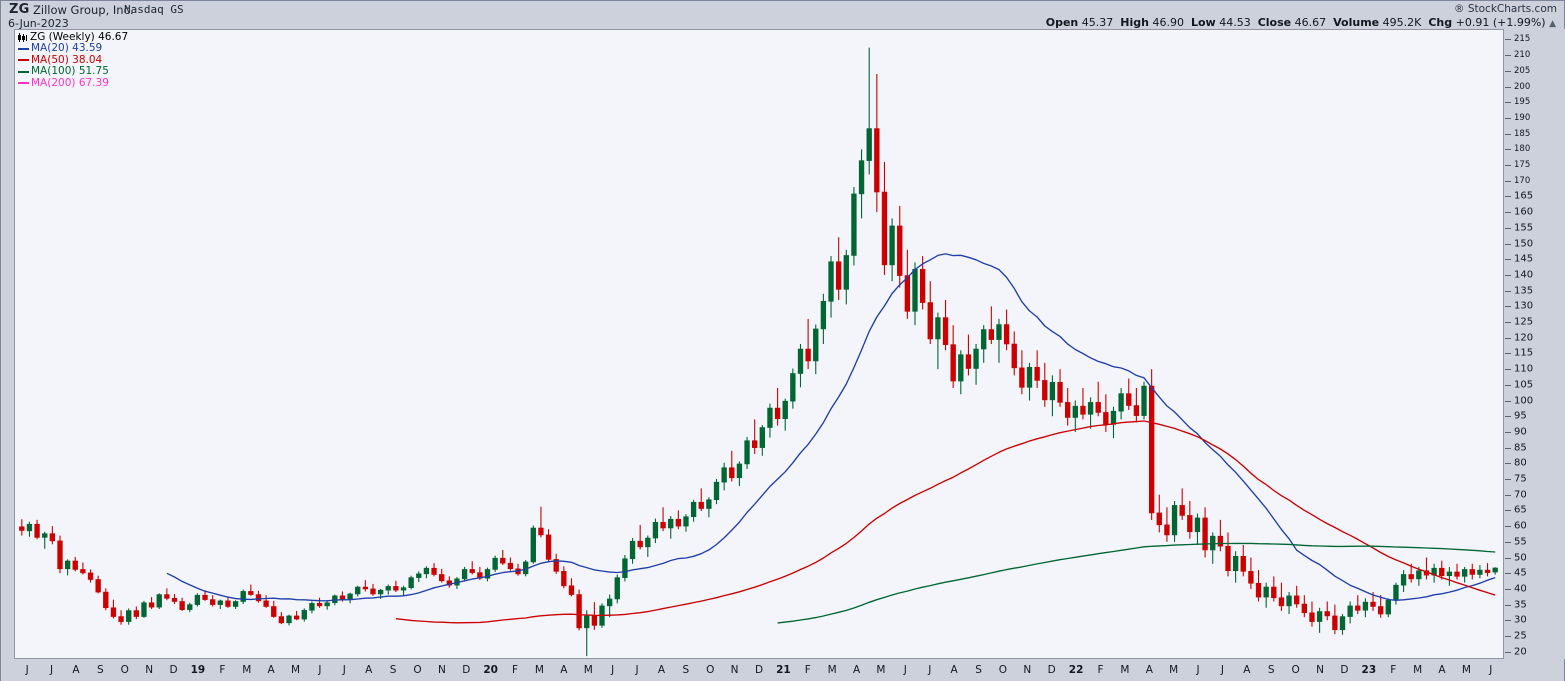 Image resolution: width=1565 pixels, height=681 pixels. What do you see at coordinates (1520, 605) in the screenshot?
I see `price-axis-label: 35` at bounding box center [1520, 605].